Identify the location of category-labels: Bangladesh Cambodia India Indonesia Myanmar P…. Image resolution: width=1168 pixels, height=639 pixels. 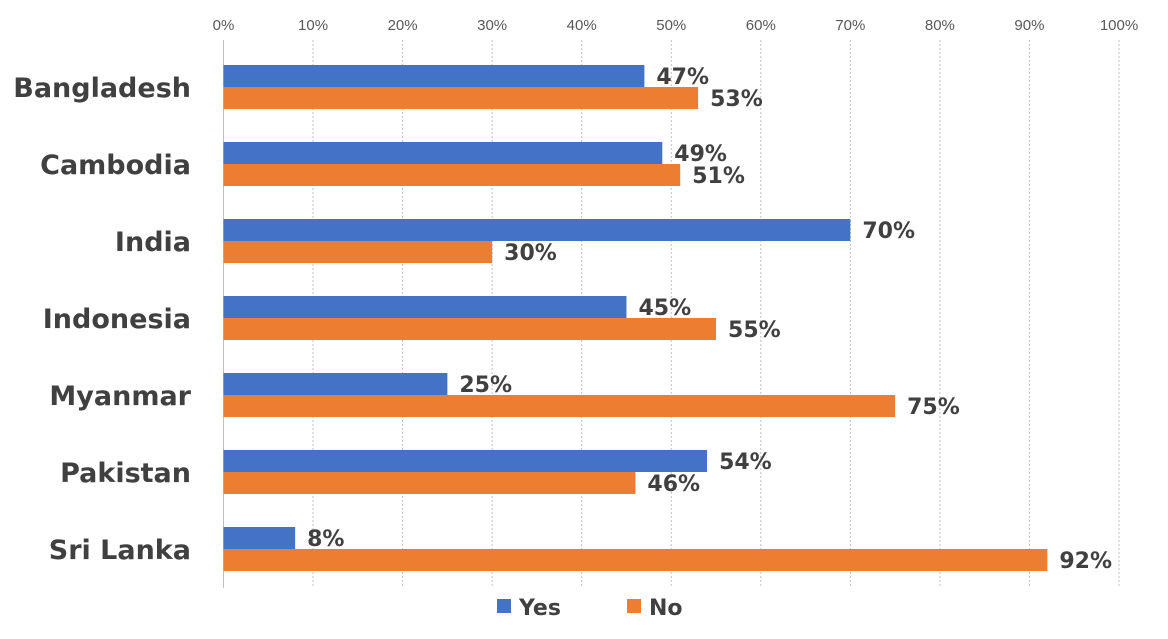
(102, 319).